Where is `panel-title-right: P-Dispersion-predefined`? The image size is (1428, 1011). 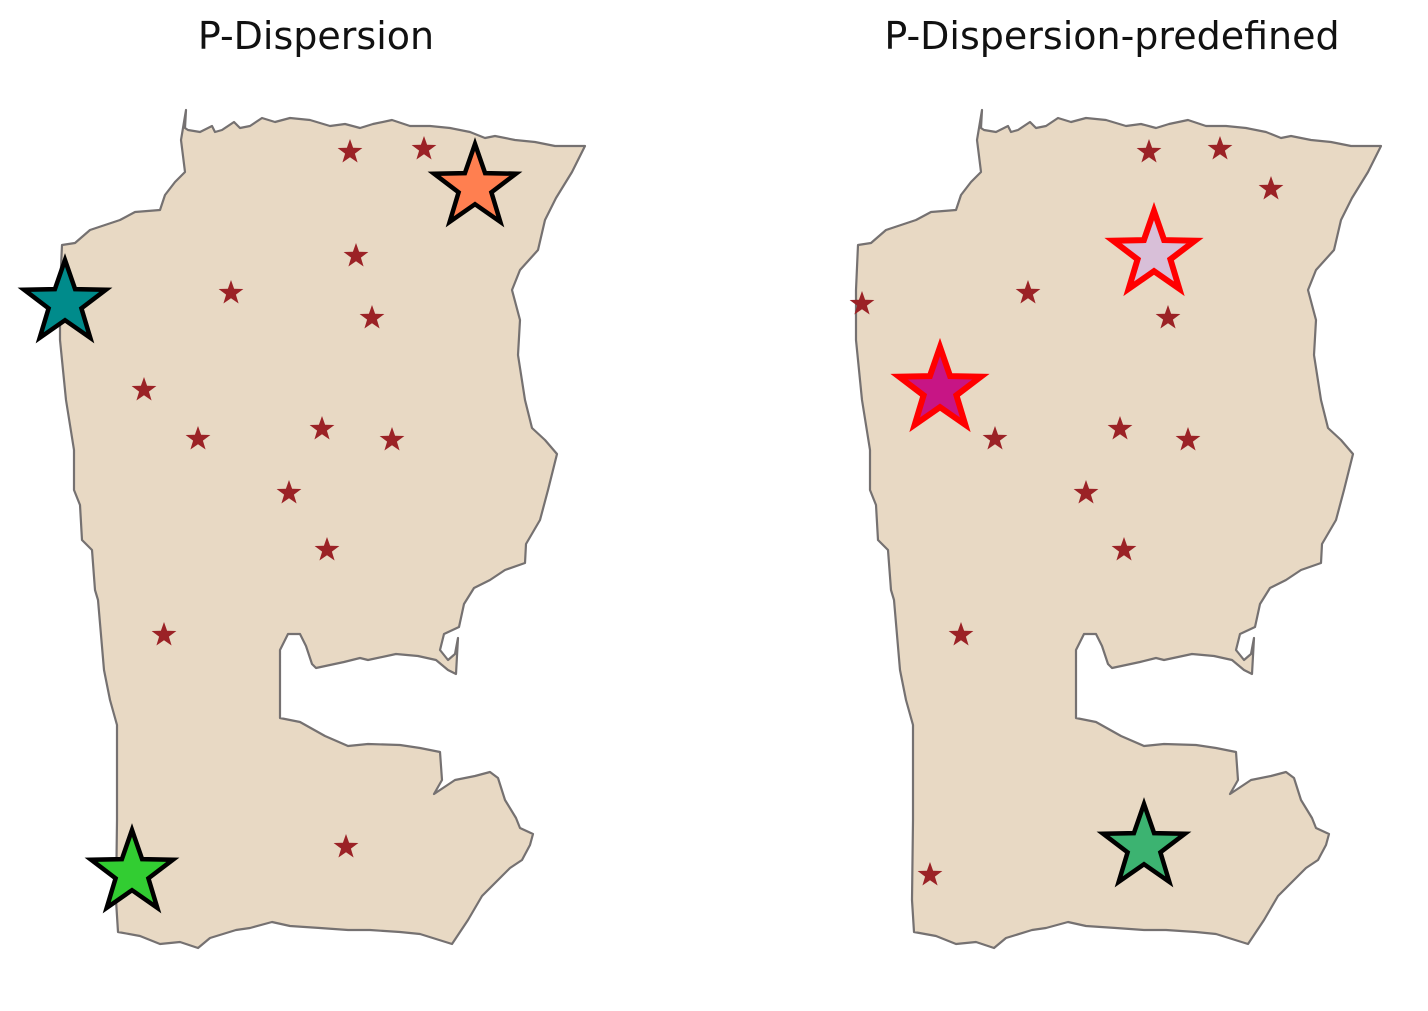
panel-title-right: P-Dispersion-predefined is located at coordinates (1112, 36).